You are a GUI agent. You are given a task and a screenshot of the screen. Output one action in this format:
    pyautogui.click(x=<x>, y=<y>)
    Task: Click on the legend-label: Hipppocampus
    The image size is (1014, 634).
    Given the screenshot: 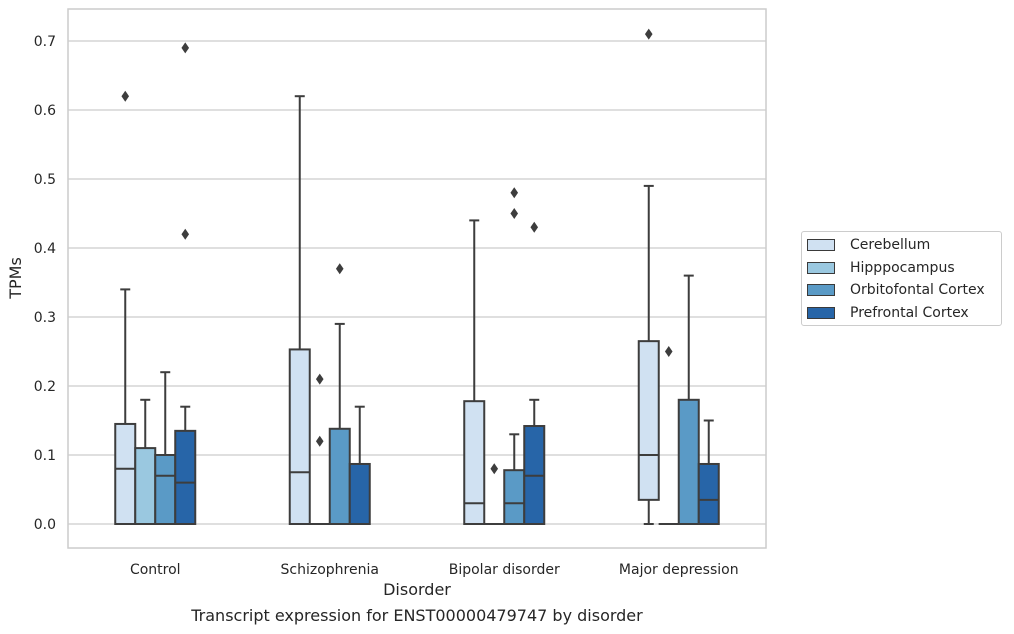 What is the action you would take?
    pyautogui.click(x=902, y=268)
    